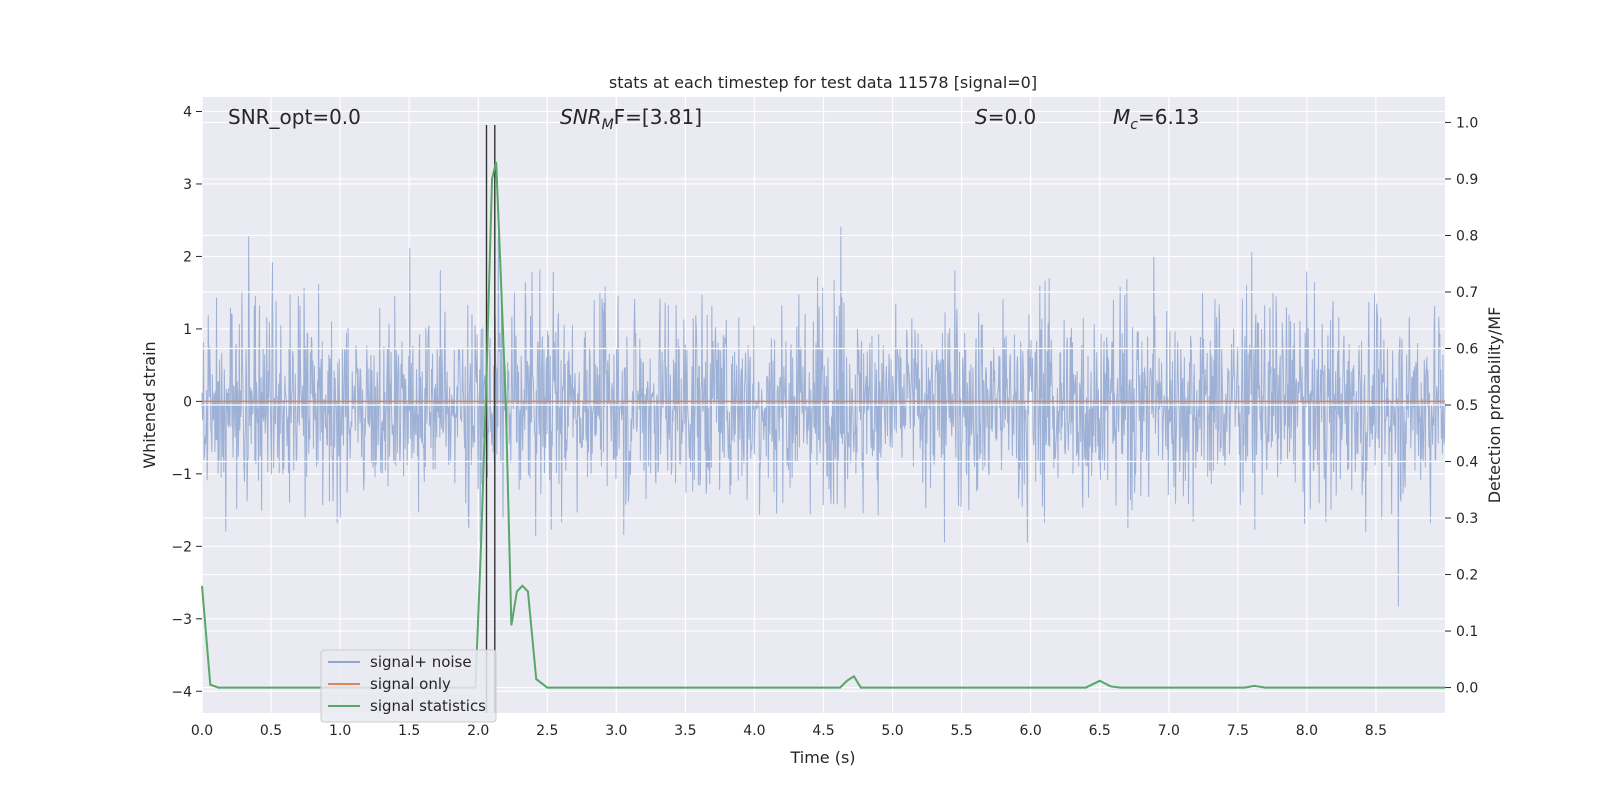 The image size is (1600, 805). What do you see at coordinates (294, 117) in the screenshot?
I see `snr-opt-annotation: SNR_opt=0.0` at bounding box center [294, 117].